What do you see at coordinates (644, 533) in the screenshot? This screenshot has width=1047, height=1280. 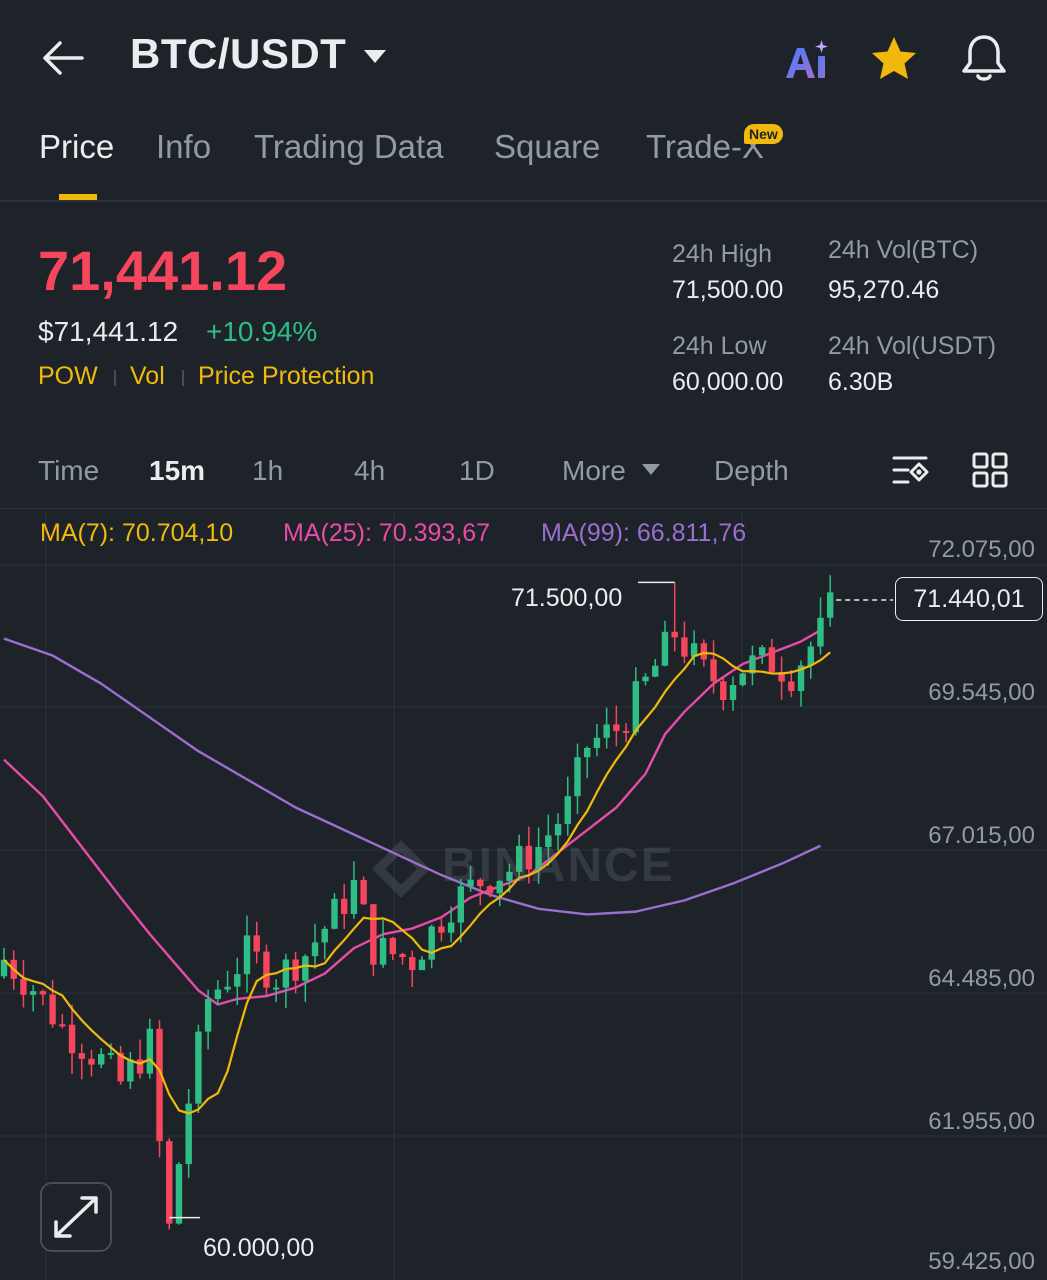 I see `ma99-value: MA(99): 66.811,76` at bounding box center [644, 533].